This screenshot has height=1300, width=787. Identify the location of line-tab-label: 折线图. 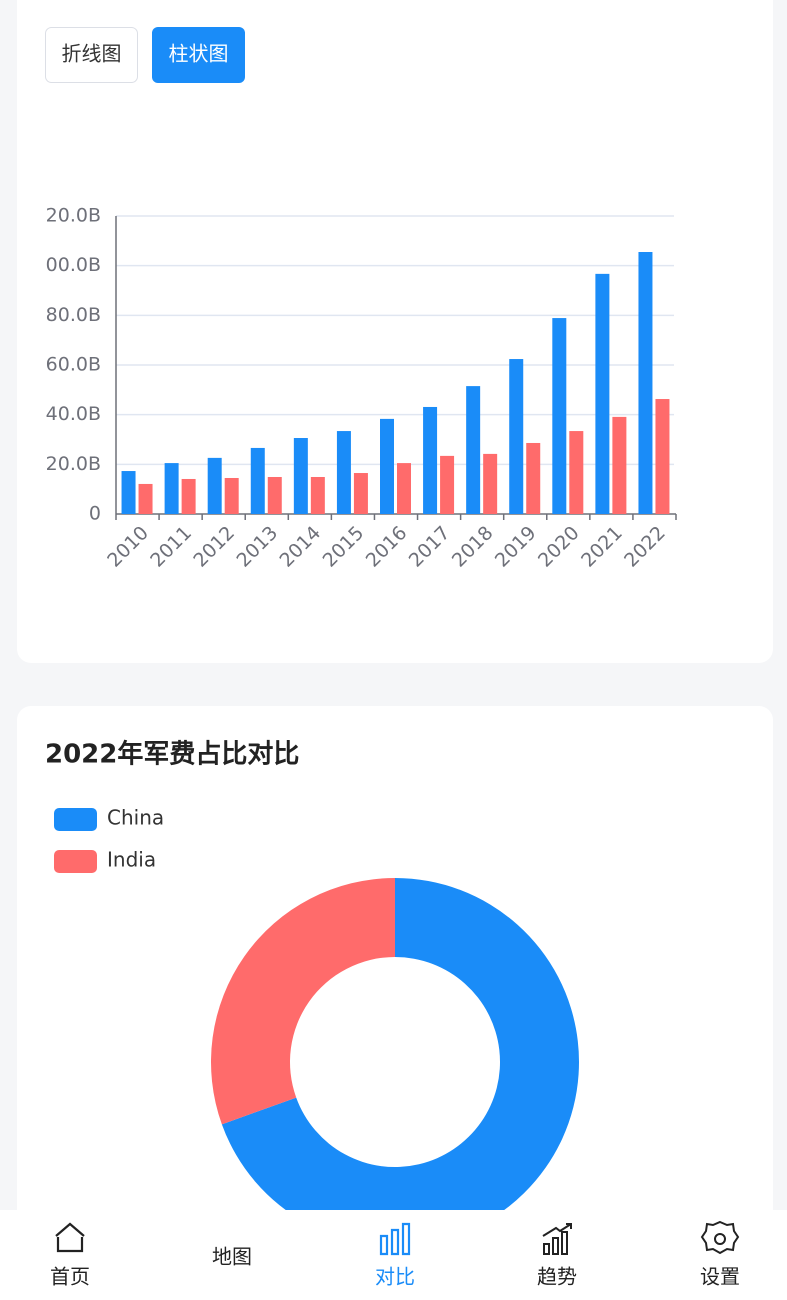
(92, 54).